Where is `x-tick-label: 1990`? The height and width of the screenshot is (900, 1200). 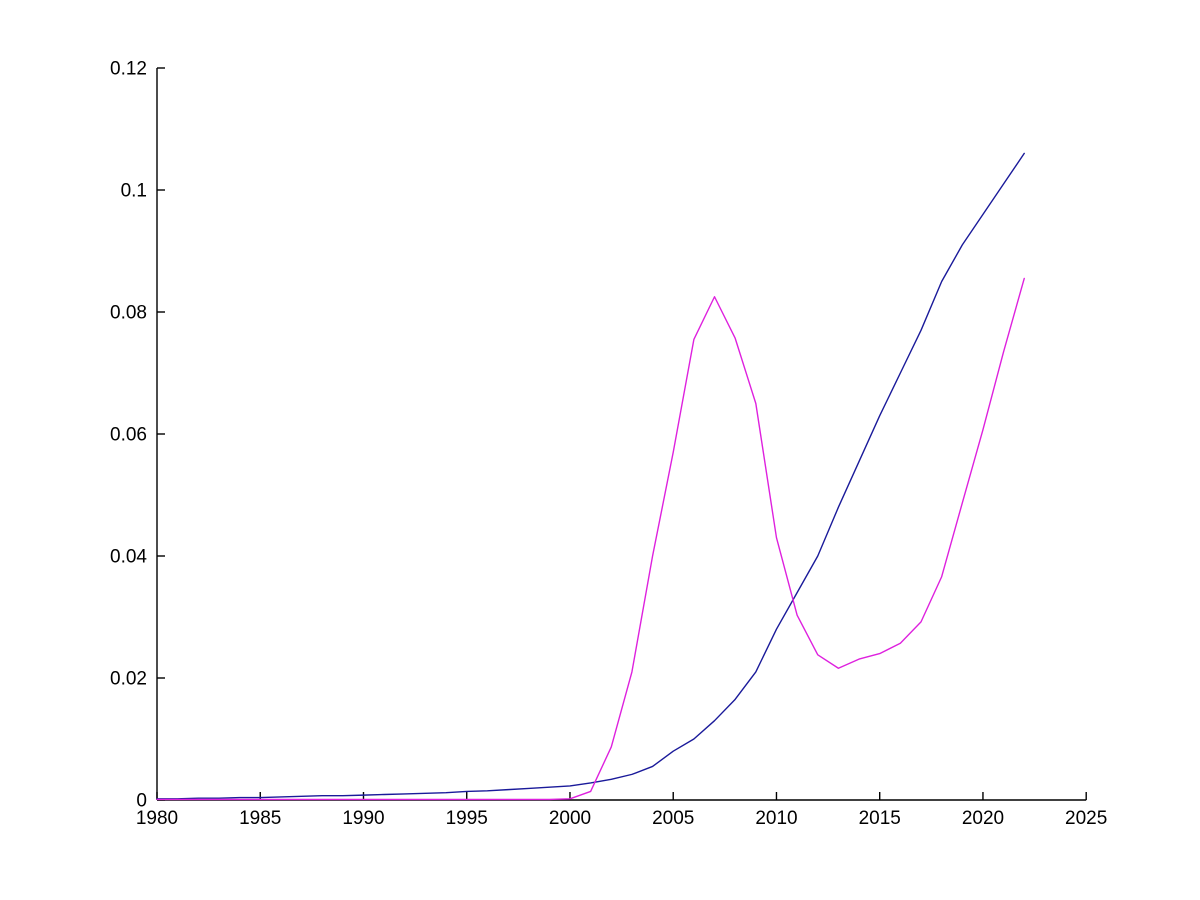 x-tick-label: 1990 is located at coordinates (363, 818).